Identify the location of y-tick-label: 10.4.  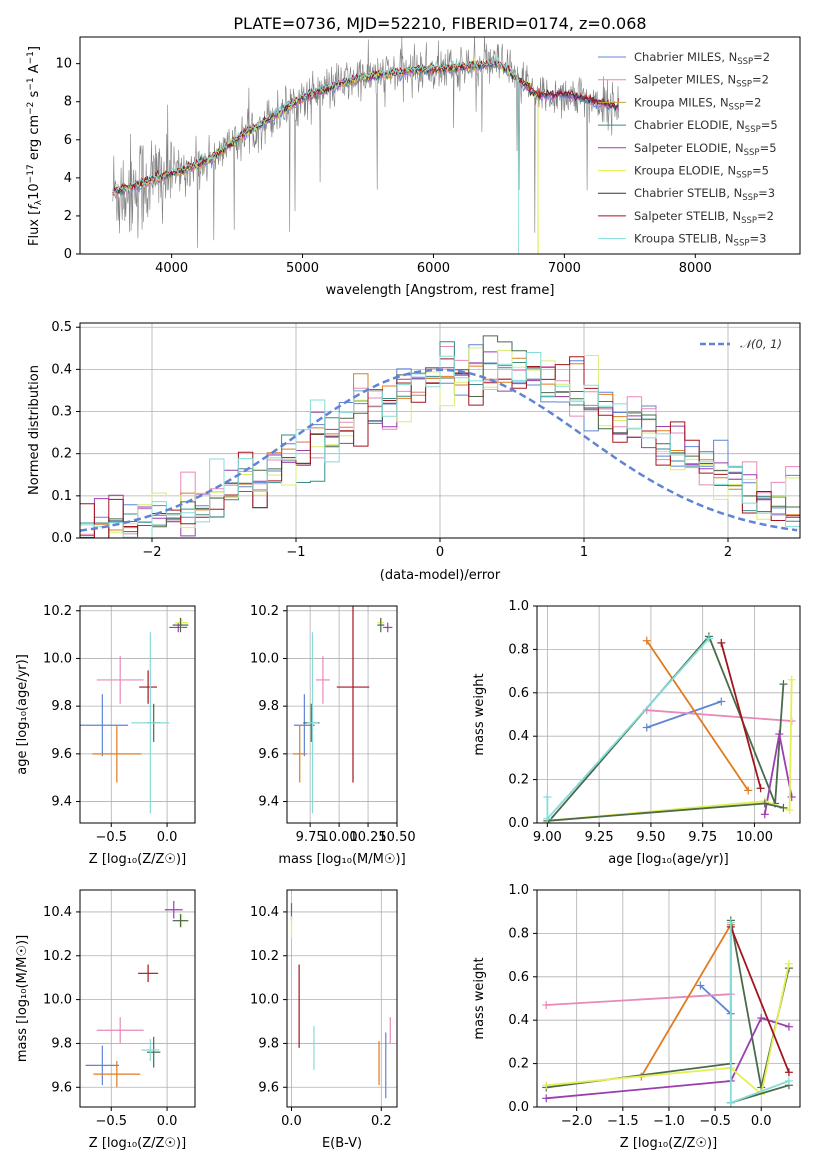
(264, 912).